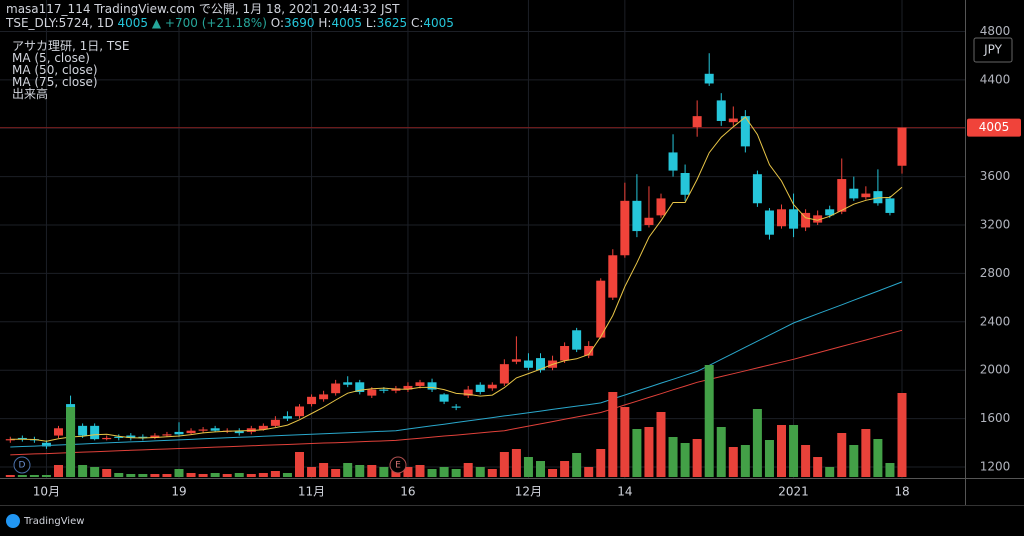  I want to click on x-tick-label: 18, so click(901, 492).